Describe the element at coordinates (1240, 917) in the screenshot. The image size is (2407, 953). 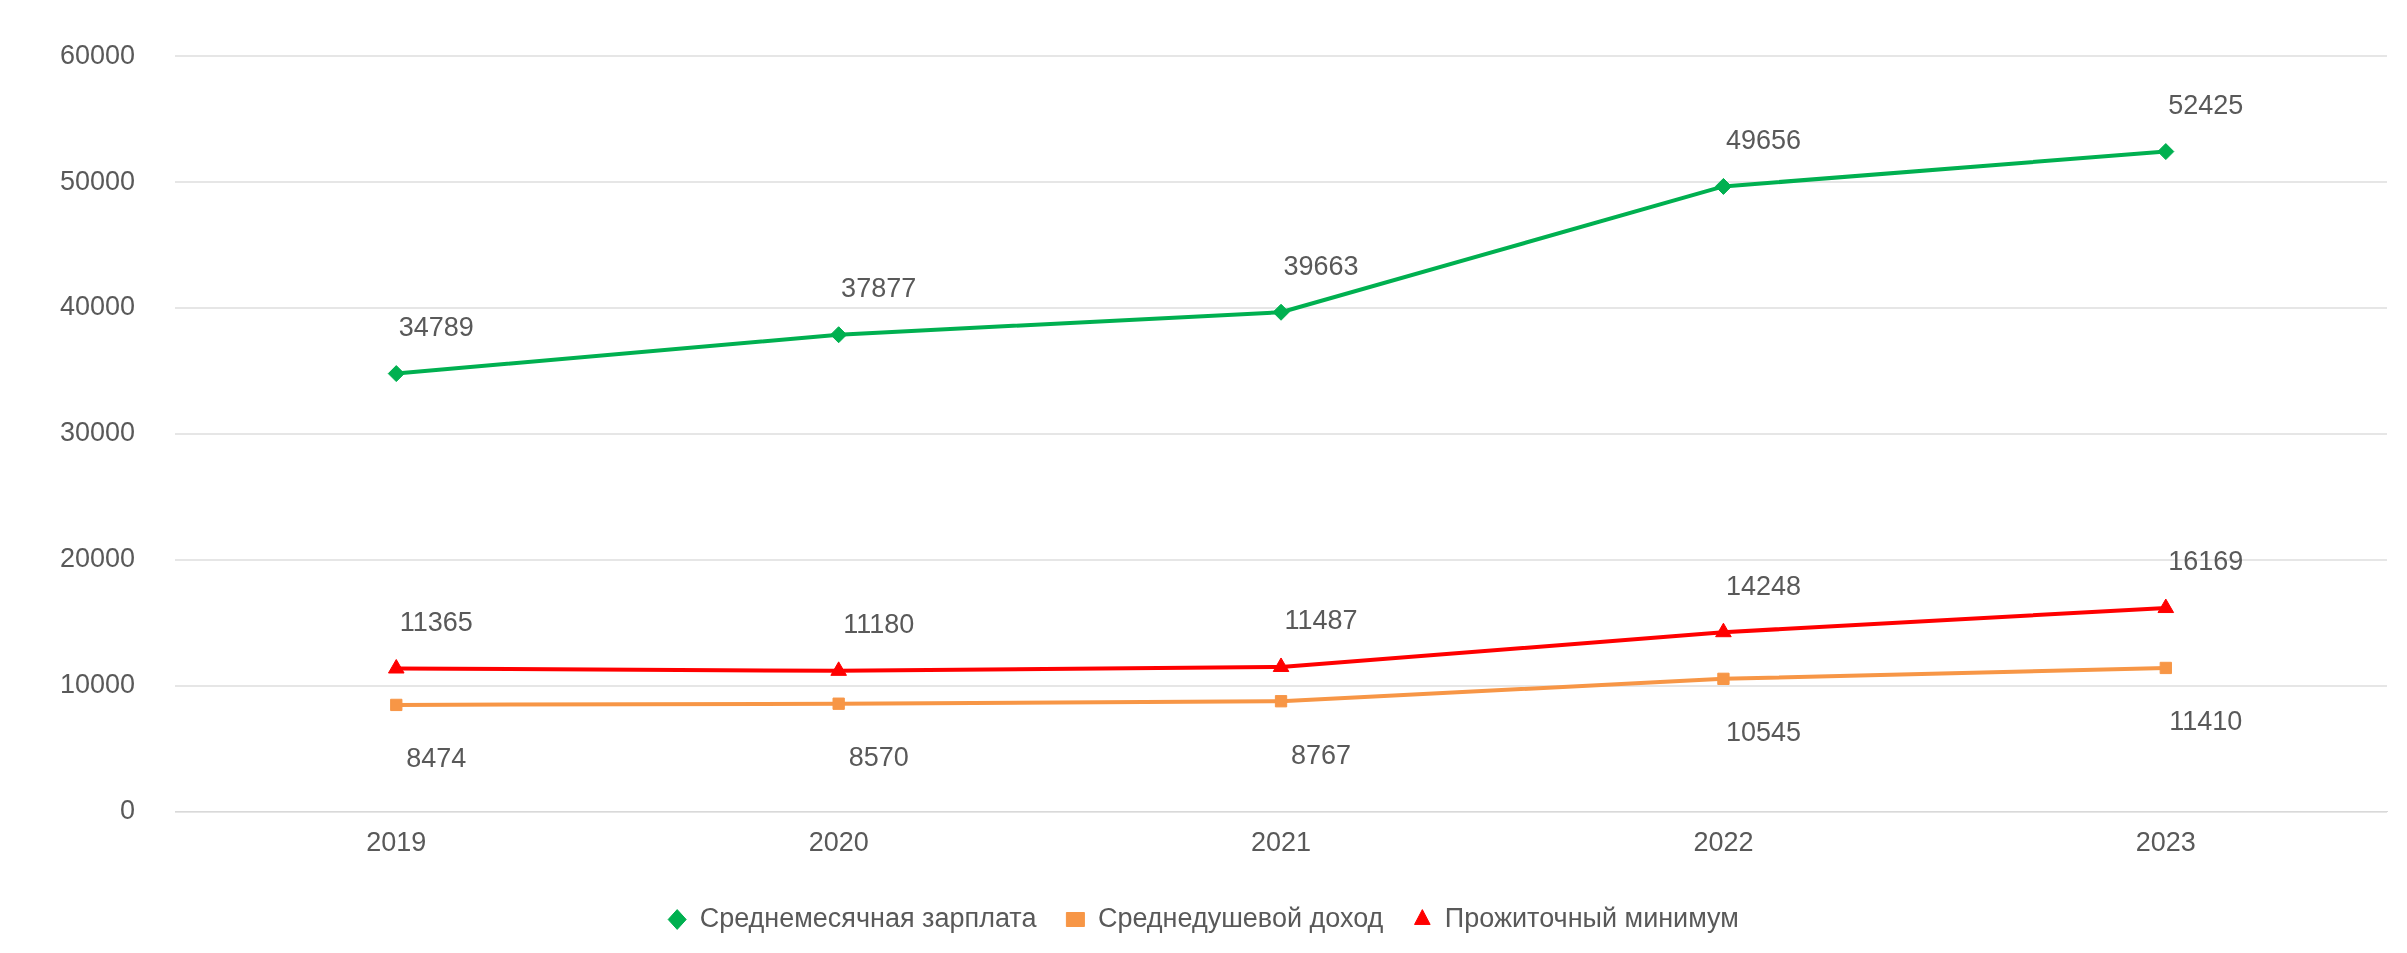
I see `legend-label: Среднедушевой доход` at that location.